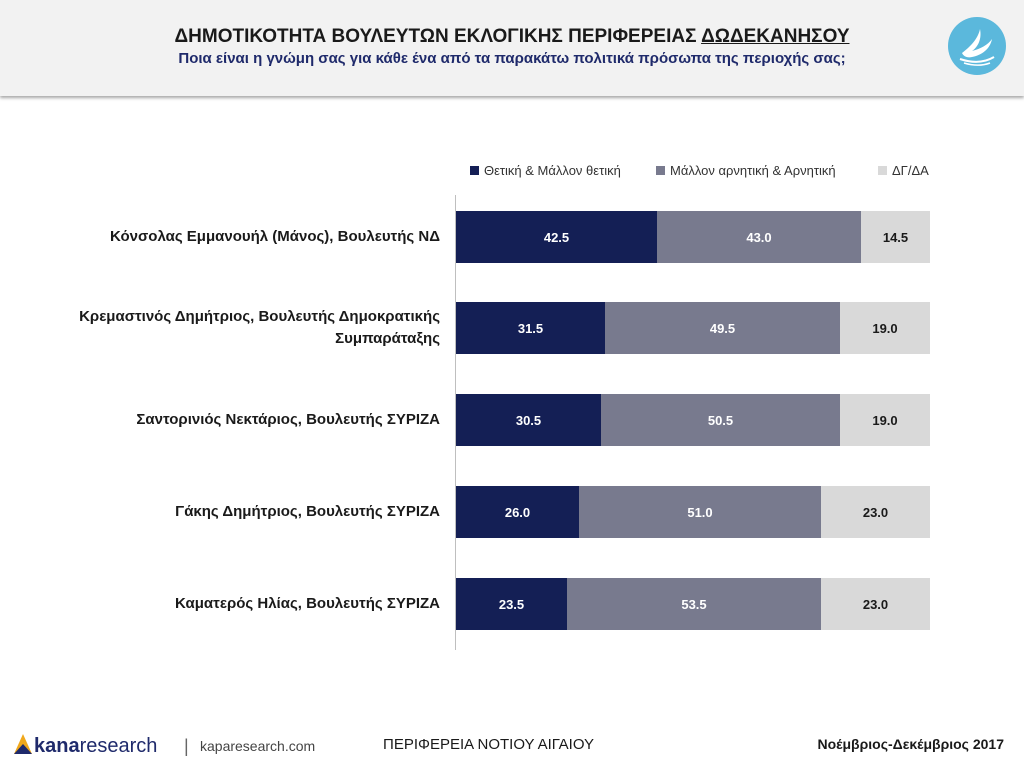 The width and height of the screenshot is (1024, 768). Describe the element at coordinates (489, 744) in the screenshot. I see `footer-region: ΠΕΡΙΦΕΡΕΙΑ ΝΟΤΙΟΥ ΑΙΓΑΙΟΥ` at that location.